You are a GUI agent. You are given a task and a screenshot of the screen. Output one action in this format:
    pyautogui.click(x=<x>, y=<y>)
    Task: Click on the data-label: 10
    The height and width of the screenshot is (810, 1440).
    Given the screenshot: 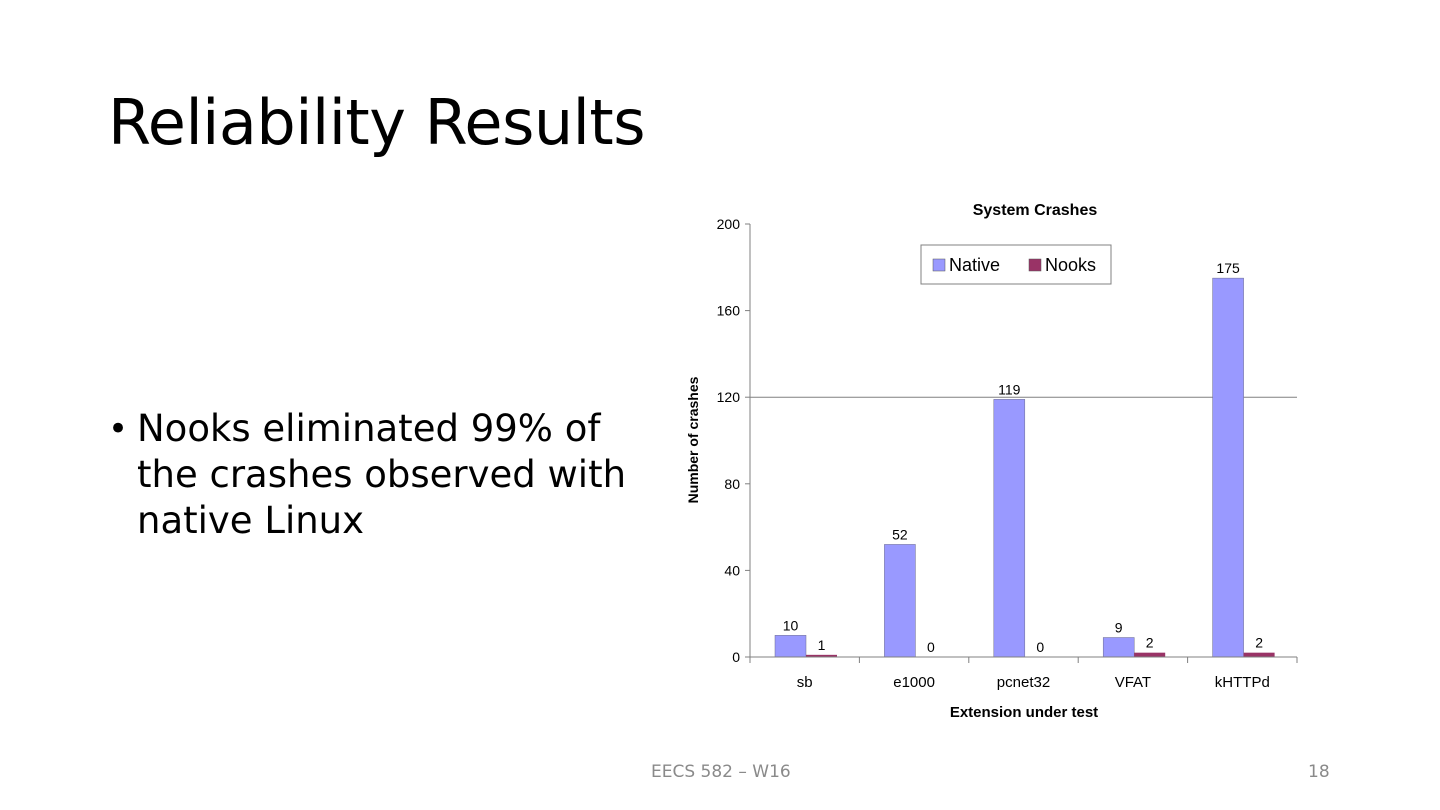 What is the action you would take?
    pyautogui.click(x=791, y=625)
    